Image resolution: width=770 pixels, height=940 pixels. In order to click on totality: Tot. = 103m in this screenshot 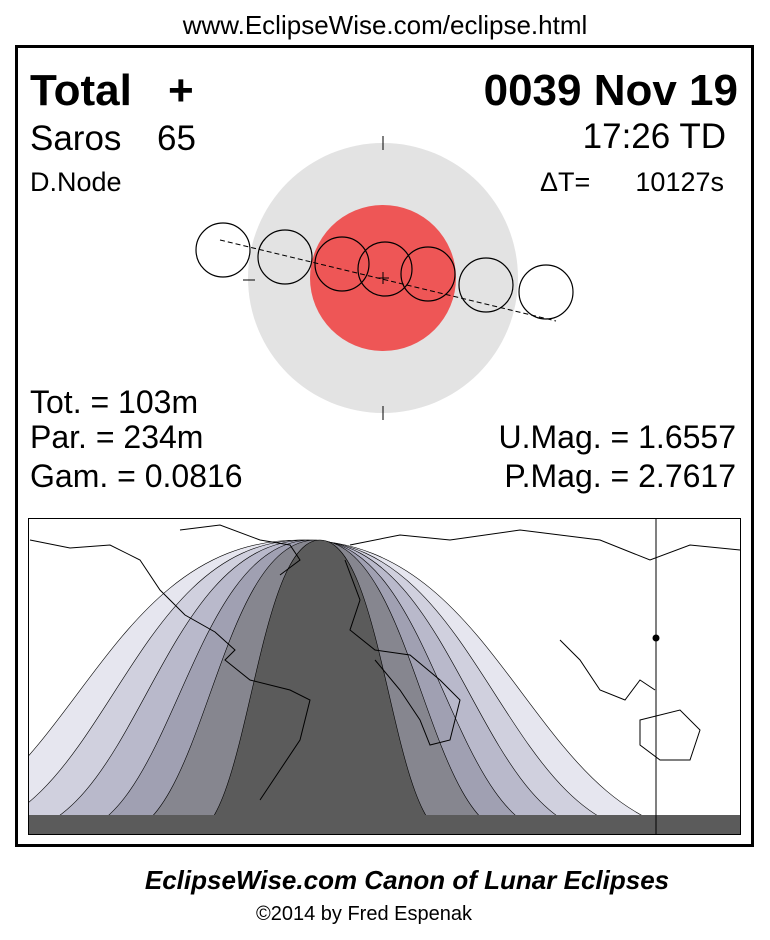, I will do `click(114, 402)`.